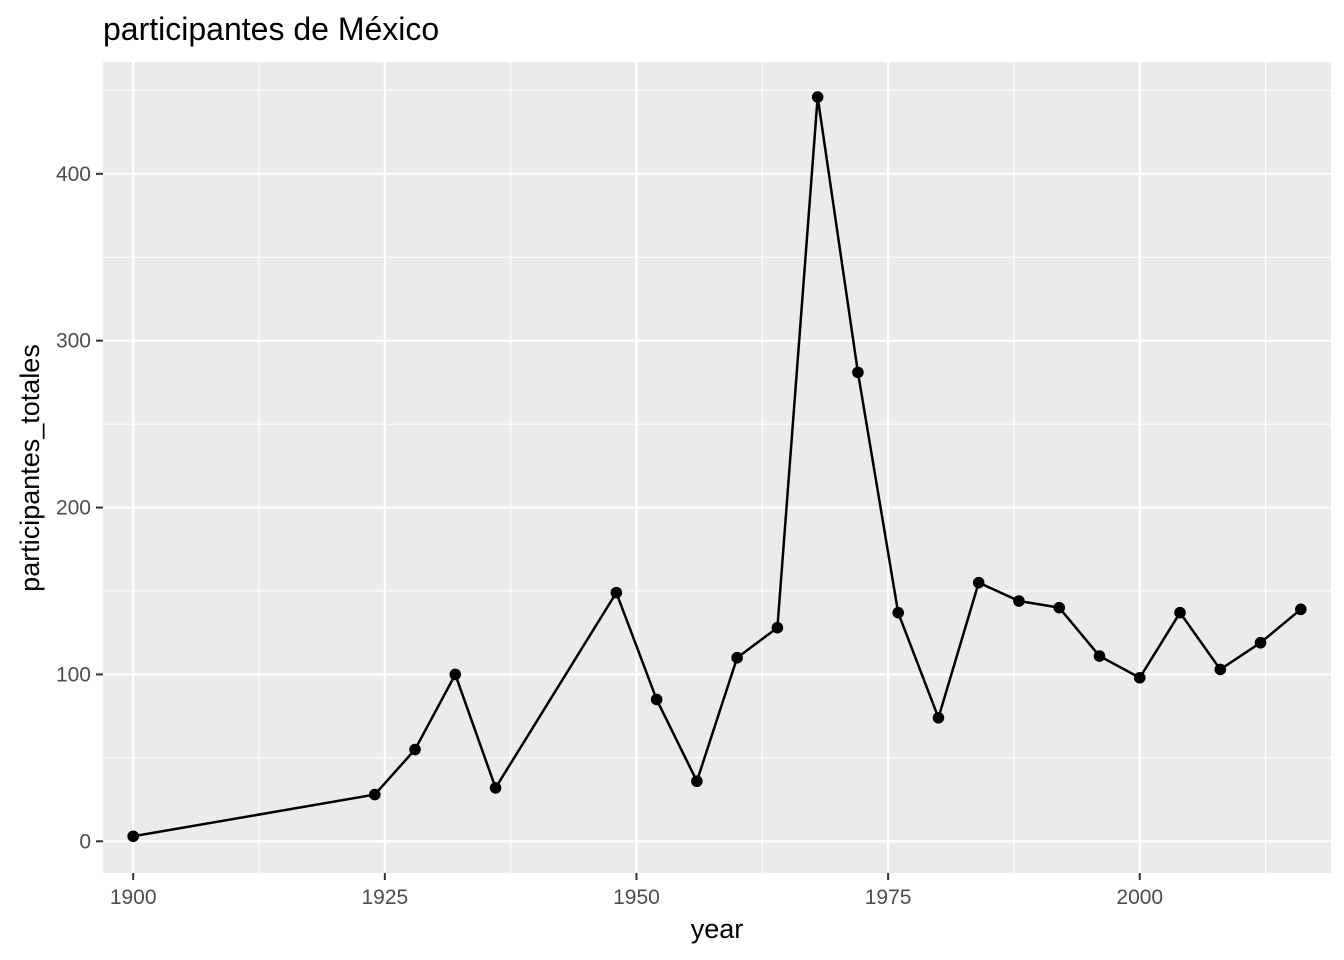 This screenshot has width=1344, height=960. What do you see at coordinates (30, 468) in the screenshot?
I see `y-axis-title: participantes_totales` at bounding box center [30, 468].